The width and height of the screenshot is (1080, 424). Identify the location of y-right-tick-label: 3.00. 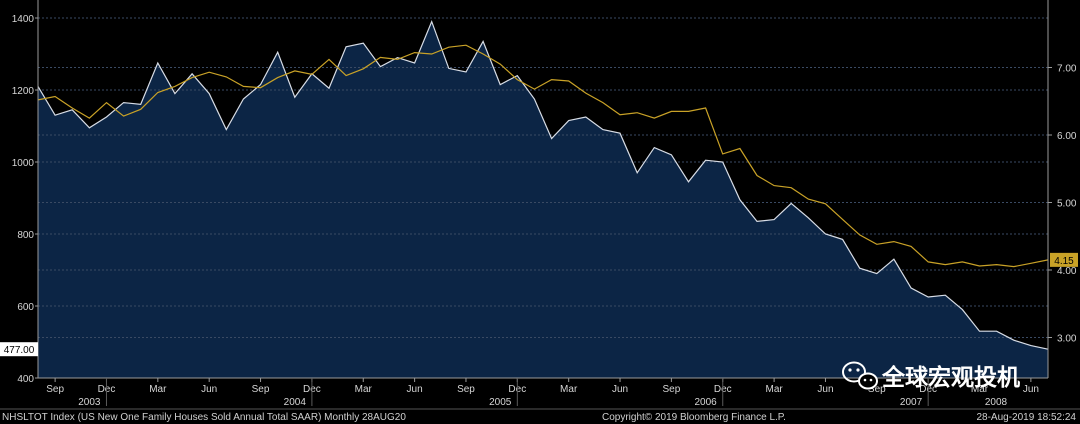
(1067, 339).